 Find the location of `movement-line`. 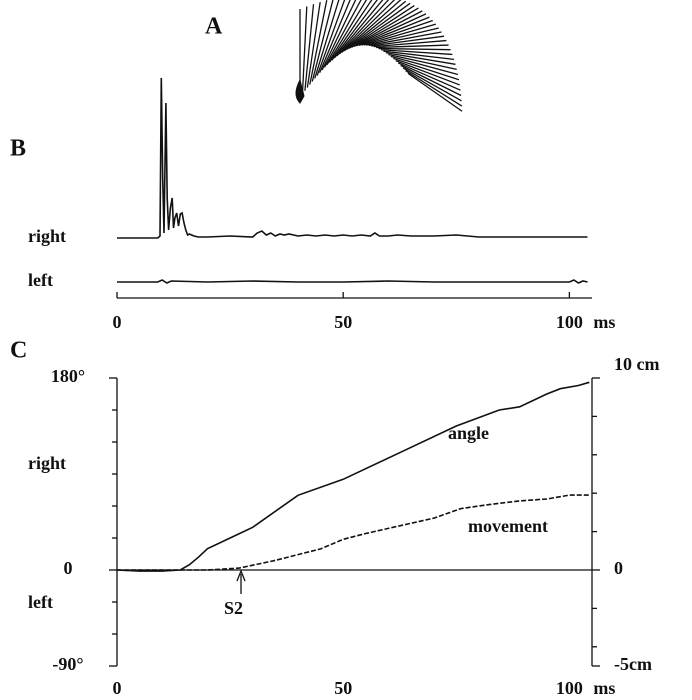

movement-line is located at coordinates (353, 532).